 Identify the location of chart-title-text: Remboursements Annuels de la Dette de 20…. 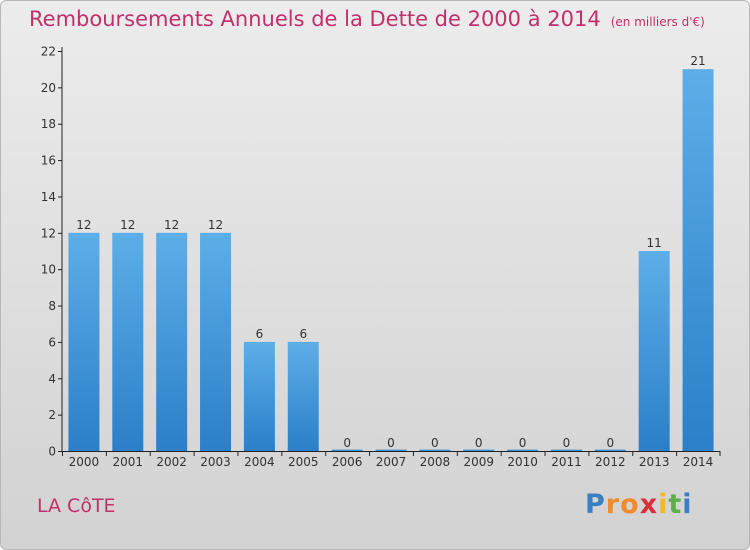
(315, 19).